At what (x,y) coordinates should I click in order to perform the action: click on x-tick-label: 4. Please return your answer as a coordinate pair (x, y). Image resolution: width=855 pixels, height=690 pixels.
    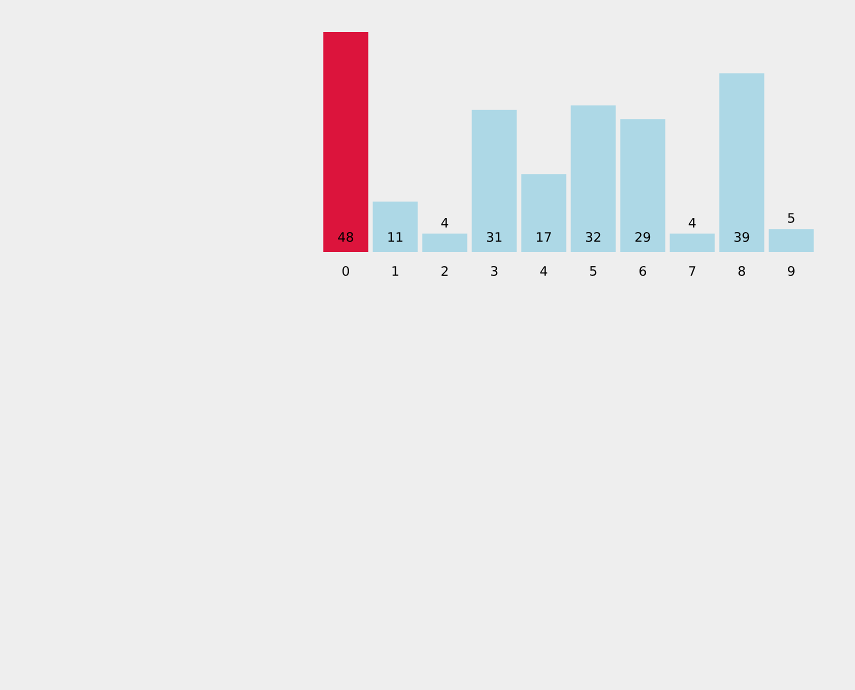
    Looking at the image, I should click on (544, 271).